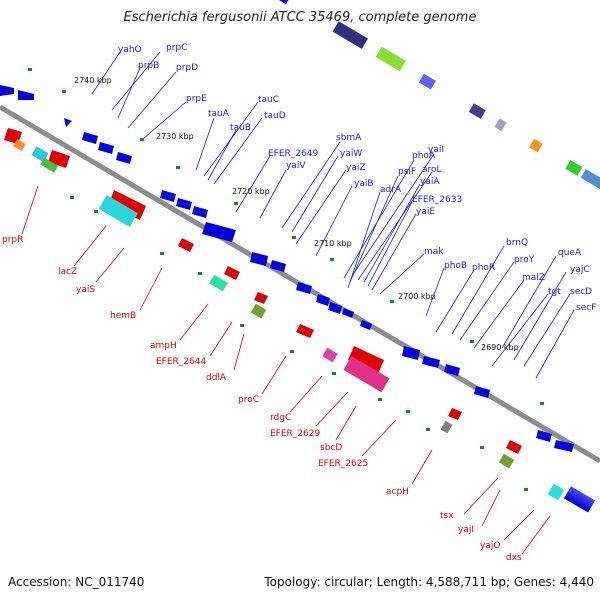 The image size is (600, 600). What do you see at coordinates (163, 346) in the screenshot?
I see `gene-label: ampH` at bounding box center [163, 346].